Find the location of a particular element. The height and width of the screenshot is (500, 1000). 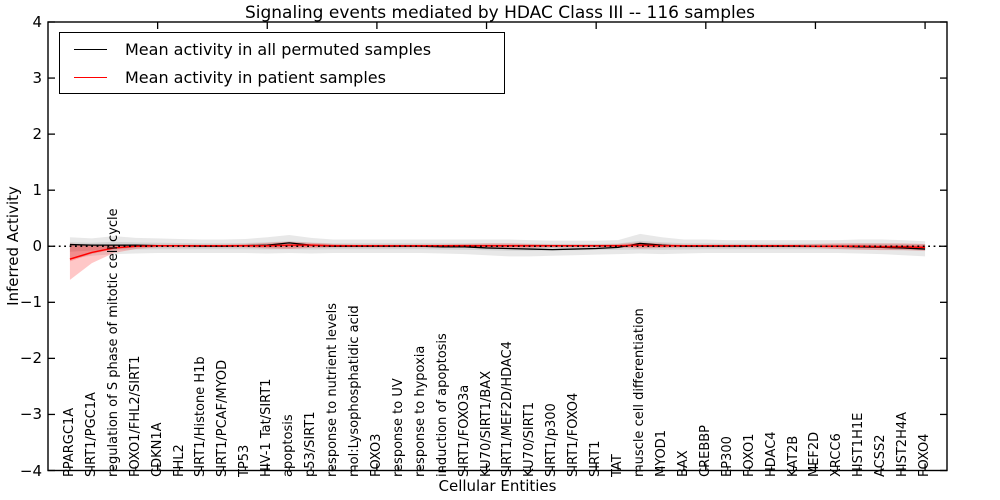

x-category-label: SIRT1/PGC1A is located at coordinates (91, 434).